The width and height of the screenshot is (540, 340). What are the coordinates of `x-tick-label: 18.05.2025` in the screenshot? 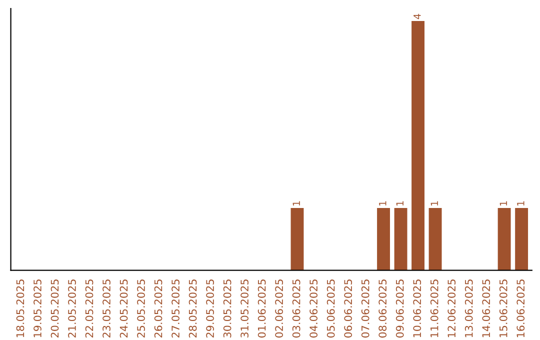 It's located at (20, 309).